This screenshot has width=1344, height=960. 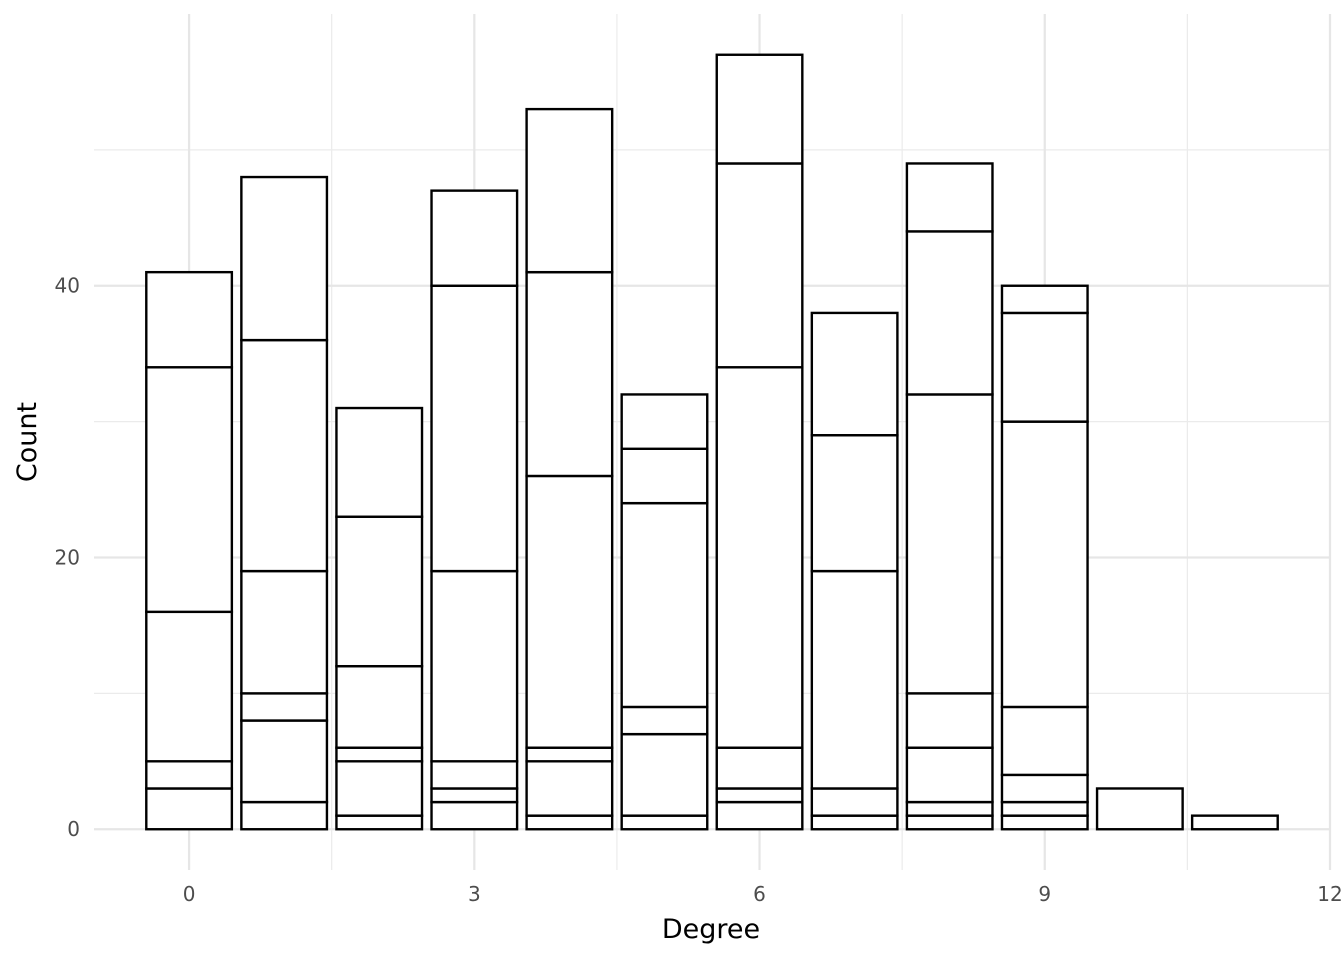 I want to click on x-axis-tick-labels: 0 3 6 9 12, so click(x=763, y=894).